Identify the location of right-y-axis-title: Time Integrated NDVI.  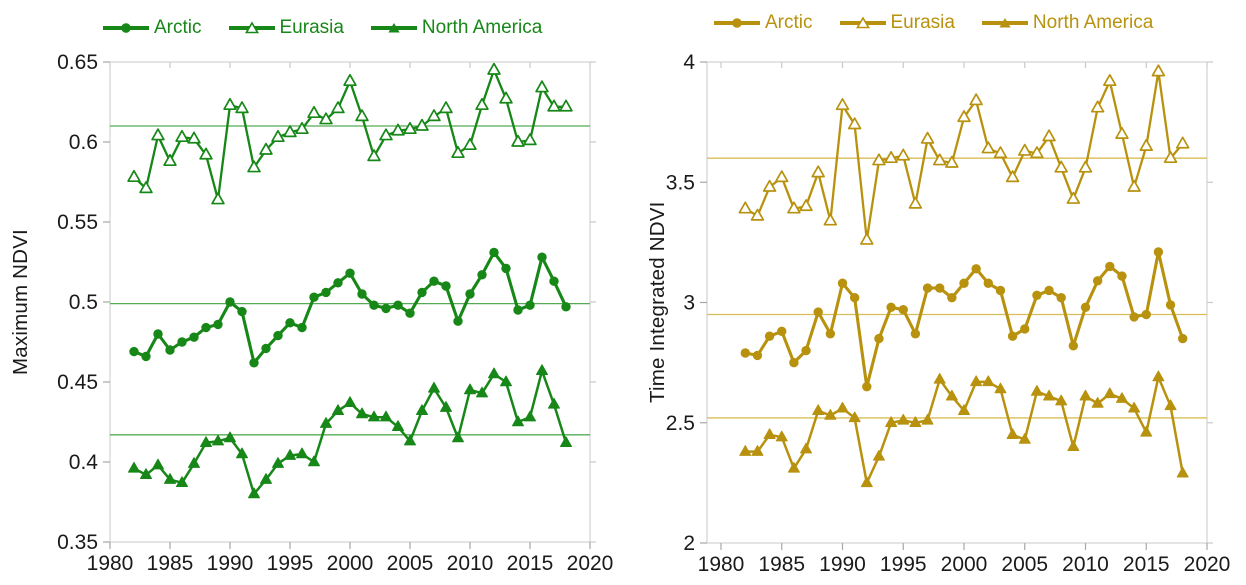
(657, 302).